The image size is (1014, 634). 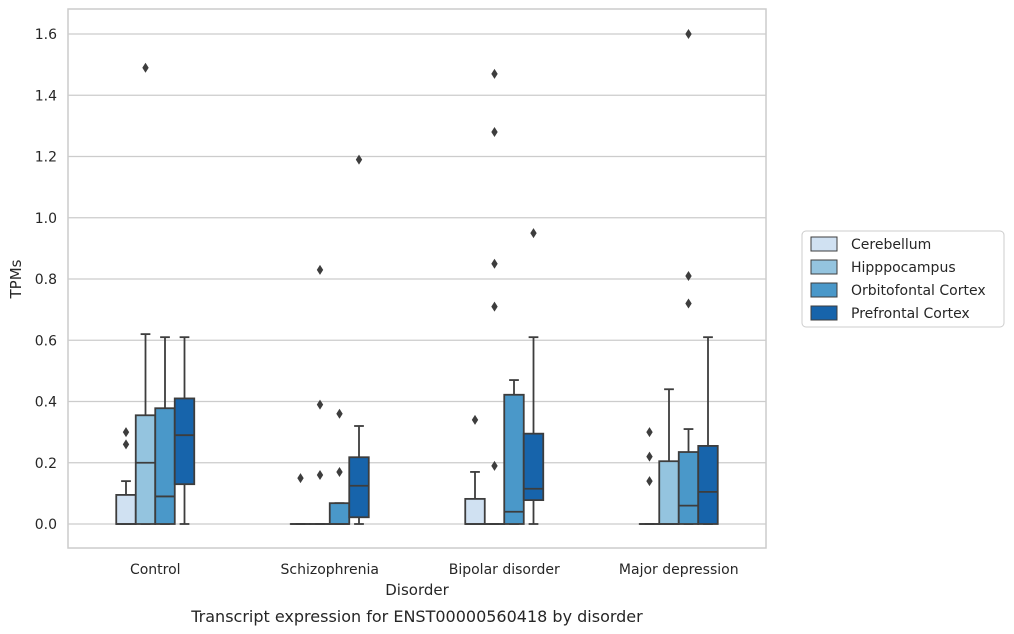 I want to click on y-tick-label: 0.4, so click(x=46, y=403).